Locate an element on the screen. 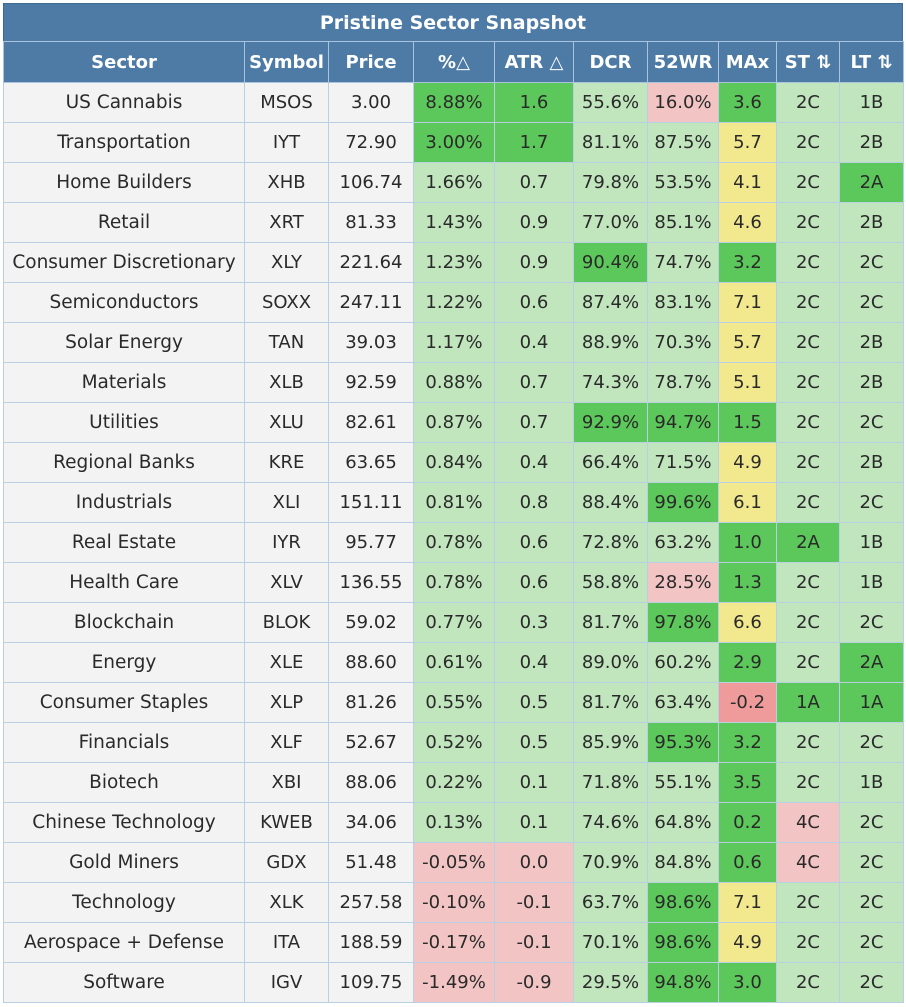 Image resolution: width=906 pixels, height=1007 pixels. cell-sector: Software is located at coordinates (124, 982).